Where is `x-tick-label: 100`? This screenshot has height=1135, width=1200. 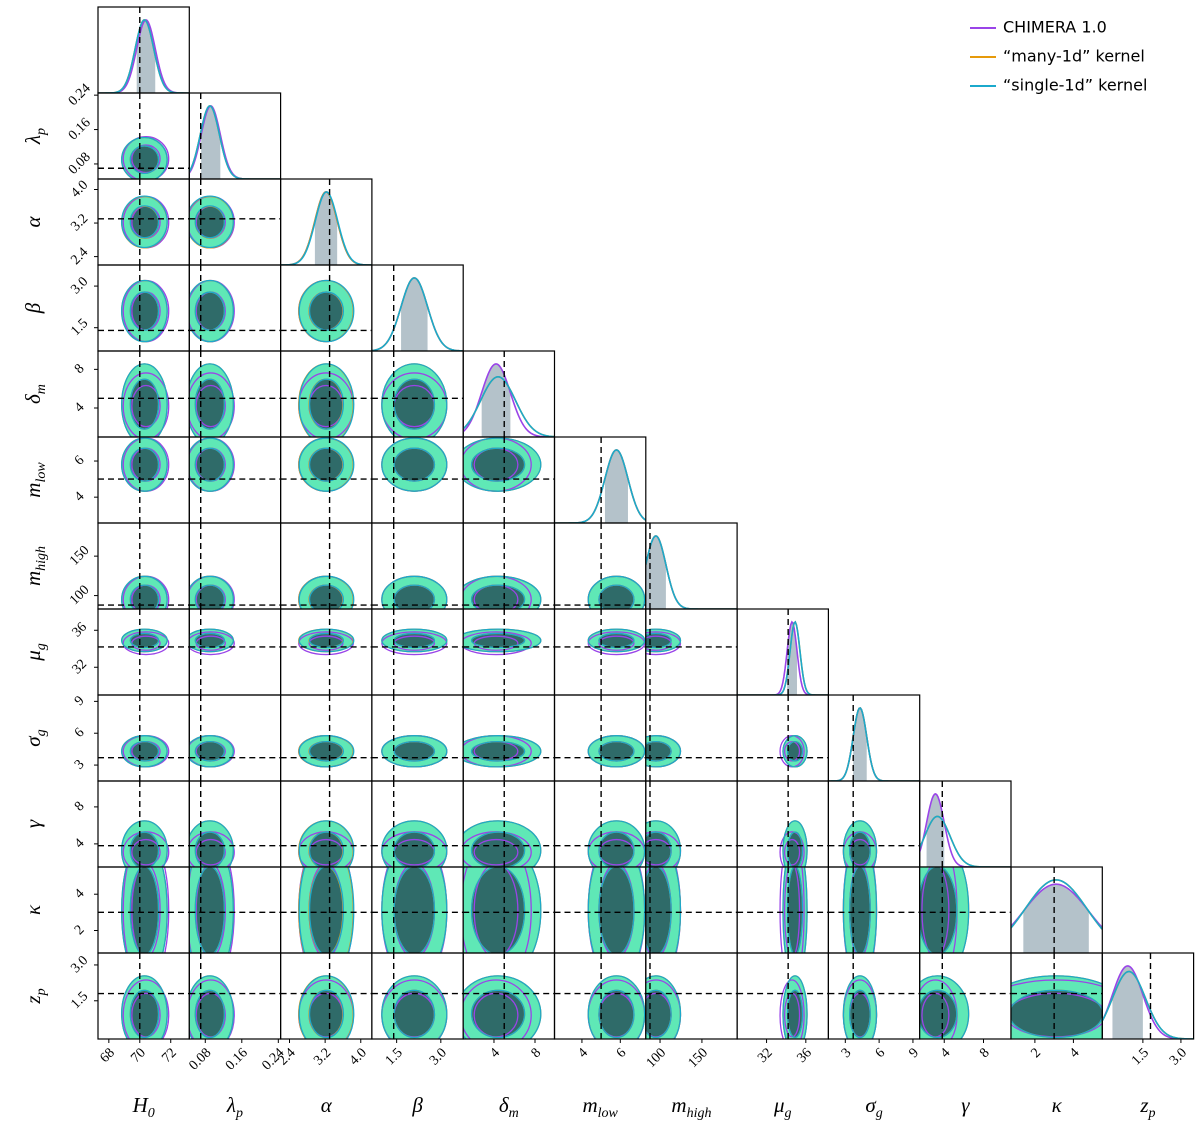
x-tick-label: 100 is located at coordinates (656, 1057).